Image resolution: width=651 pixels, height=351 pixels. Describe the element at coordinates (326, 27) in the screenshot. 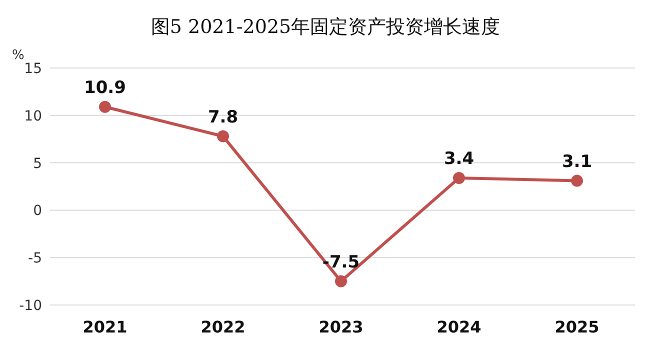

I see `chart-title: 图5 2021-2025年固定资产投资增长速度` at that location.